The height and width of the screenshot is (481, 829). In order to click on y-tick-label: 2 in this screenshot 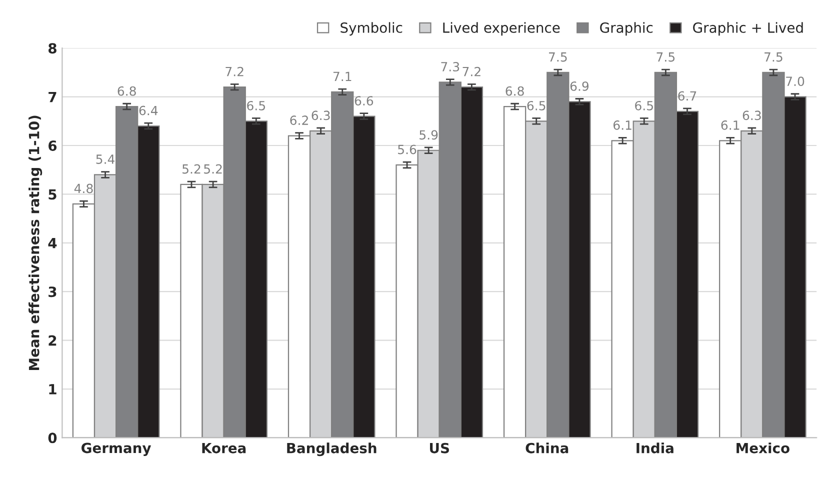, I will do `click(52, 340)`.